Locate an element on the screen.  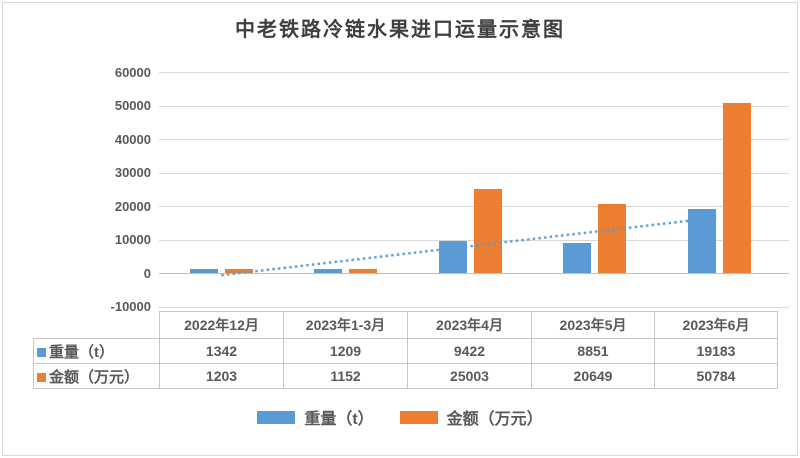
legend-label-weight: 重量（t） is located at coordinates (339, 419).